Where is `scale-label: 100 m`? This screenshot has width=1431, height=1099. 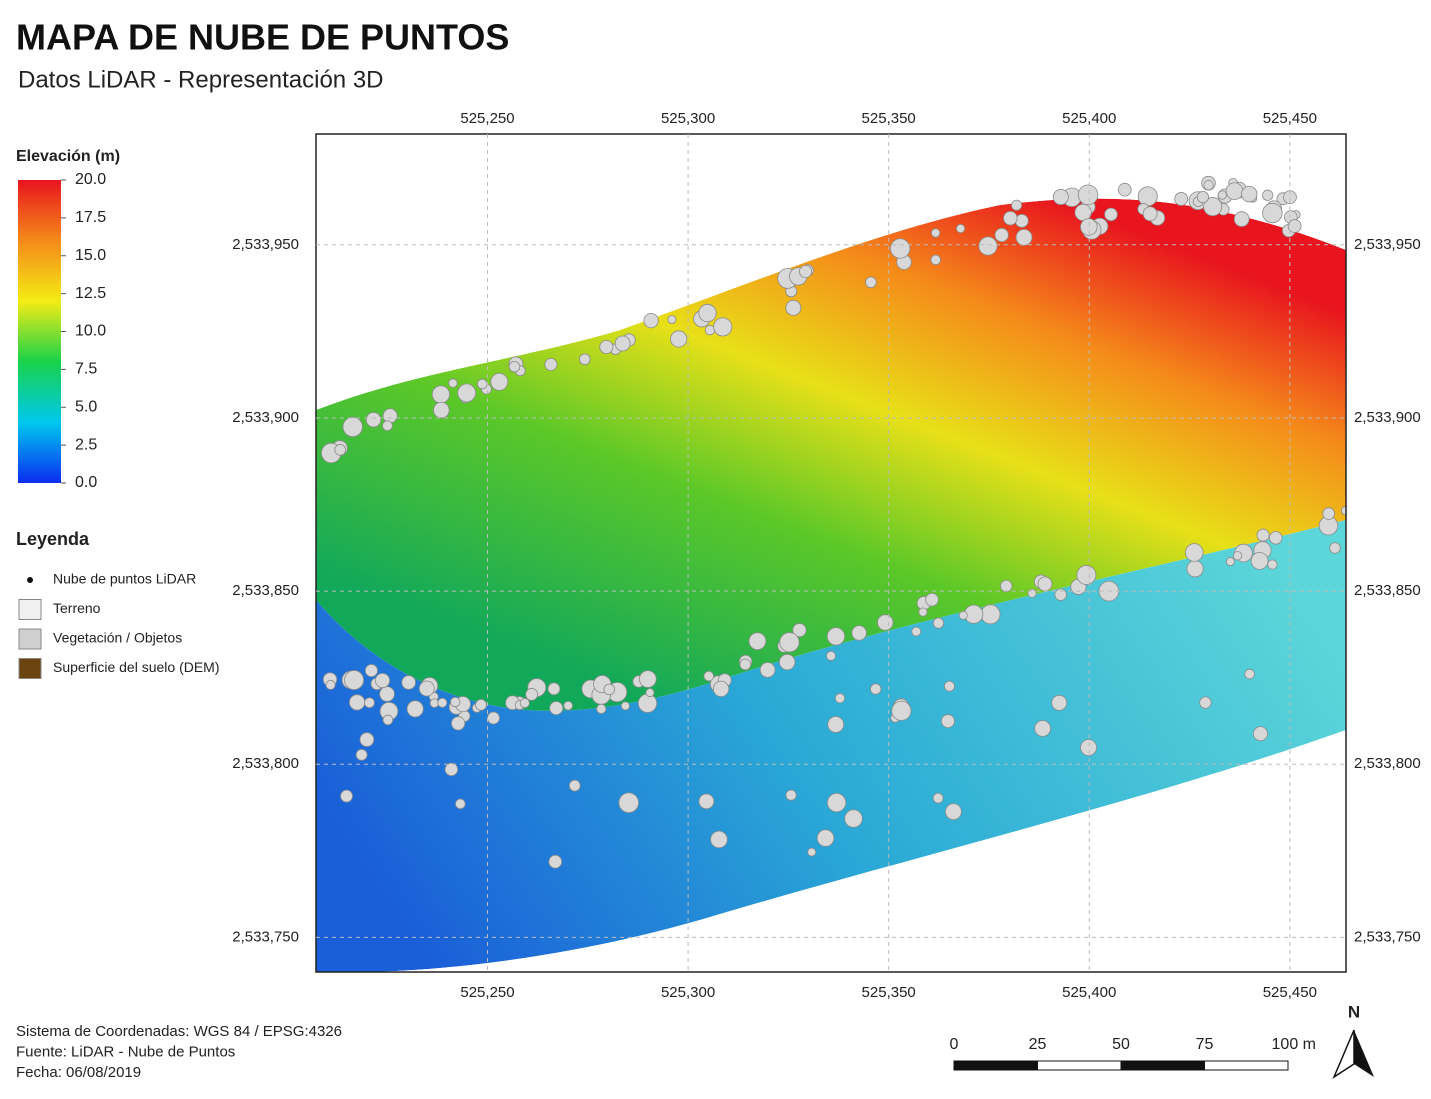
scale-label: 100 m is located at coordinates (1294, 1044).